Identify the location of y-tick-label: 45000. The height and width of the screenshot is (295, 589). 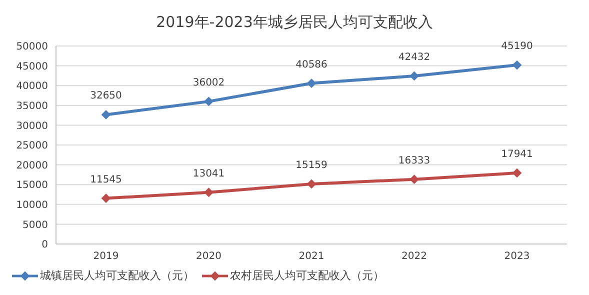
(32, 66).